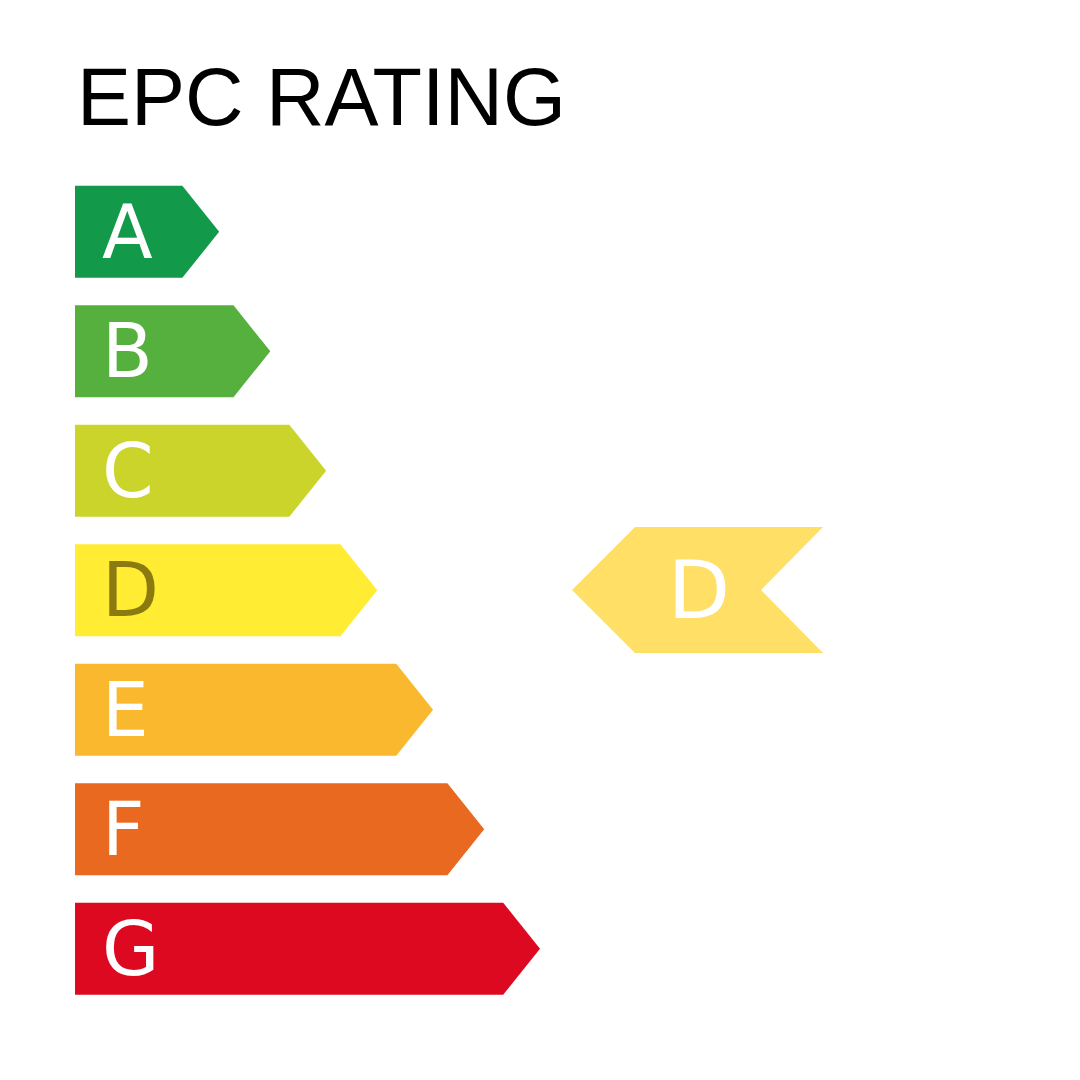 The height and width of the screenshot is (1080, 1080). Describe the element at coordinates (127, 231) in the screenshot. I see `y-tick-label: A` at that location.